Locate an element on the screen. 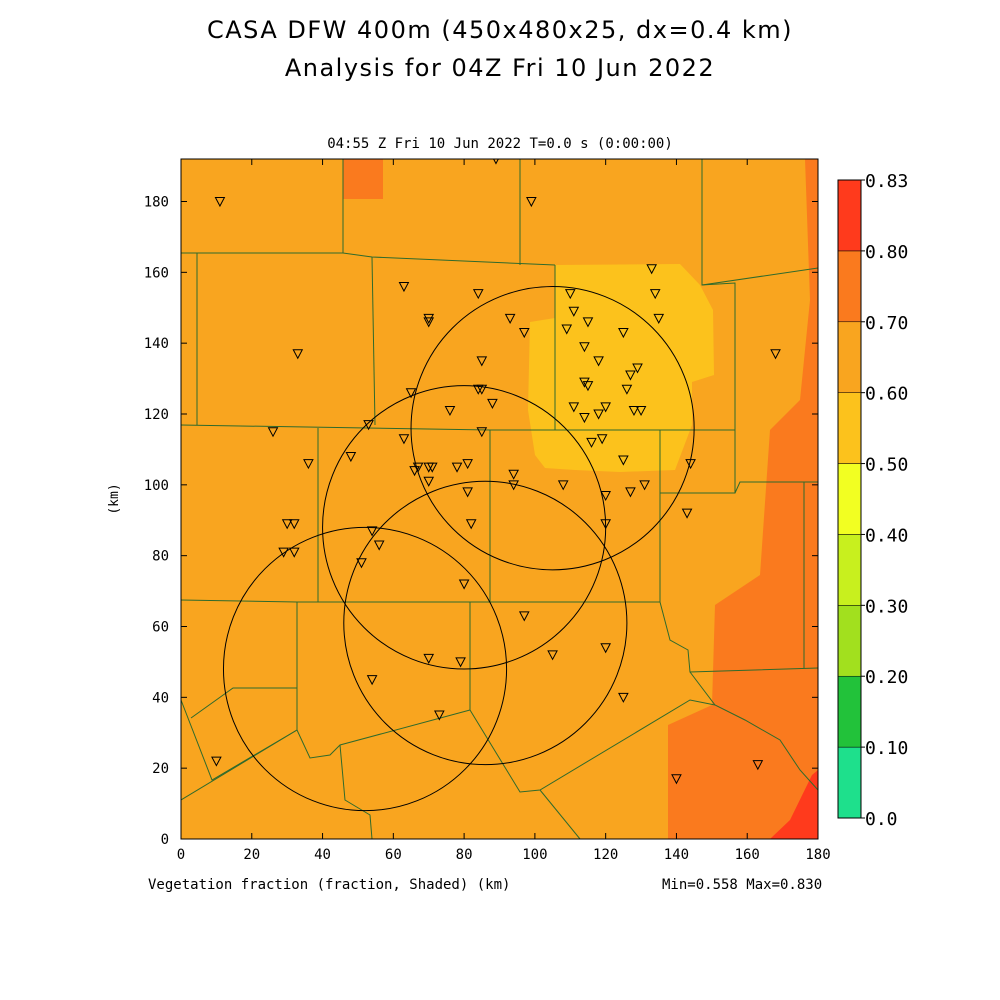  x-tick-label: 160 is located at coordinates (747, 855).